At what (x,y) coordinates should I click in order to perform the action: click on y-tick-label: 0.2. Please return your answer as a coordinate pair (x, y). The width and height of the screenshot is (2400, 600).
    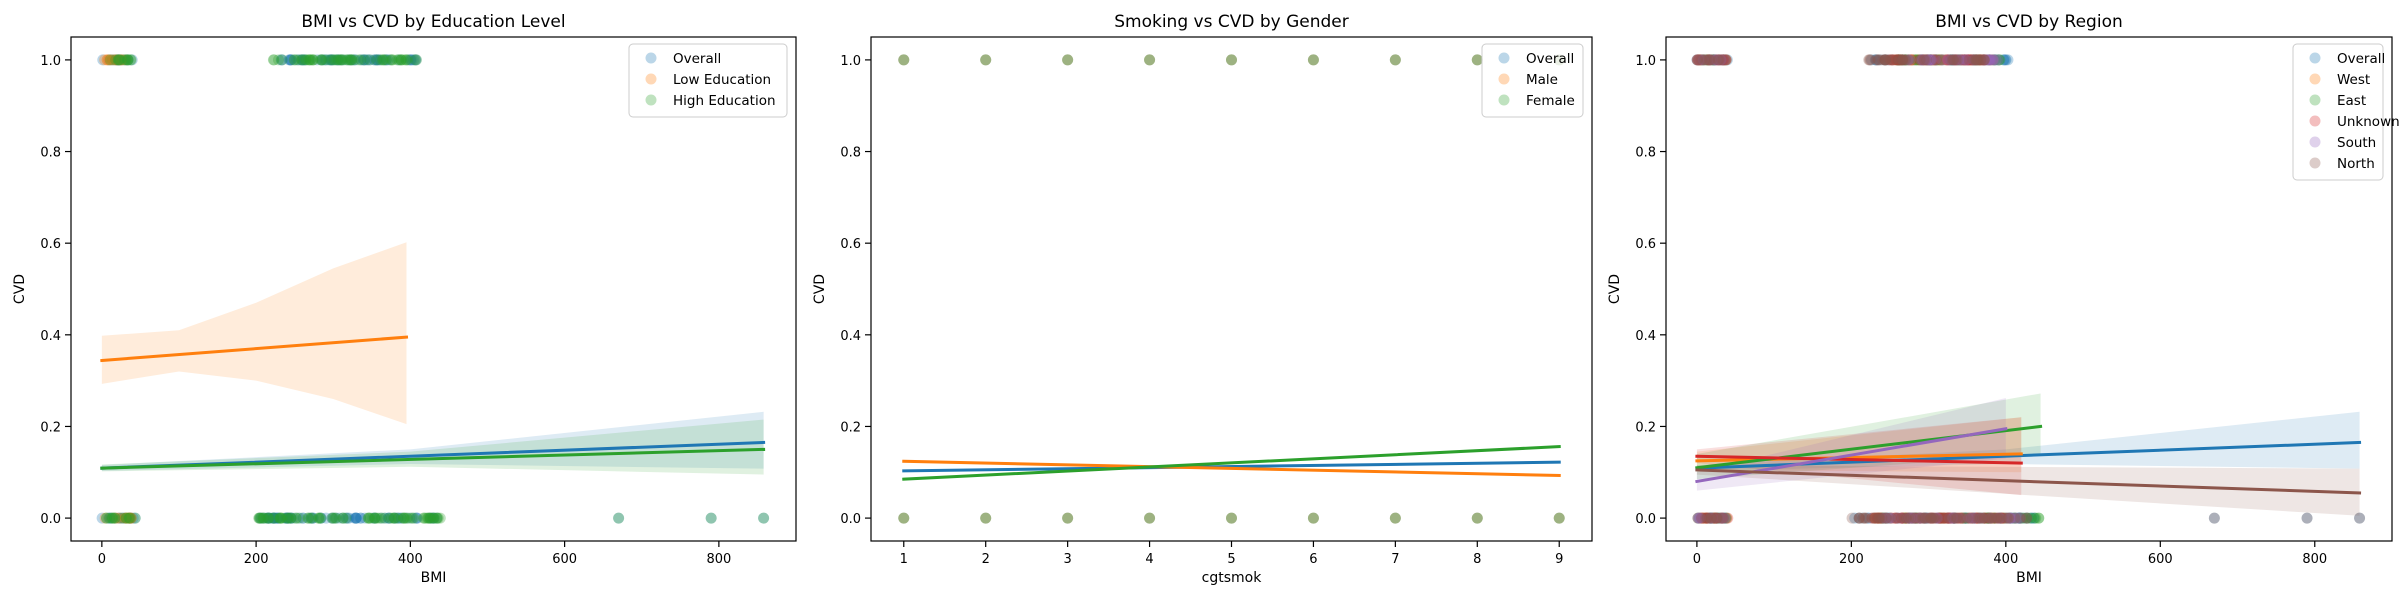
    Looking at the image, I should click on (1645, 427).